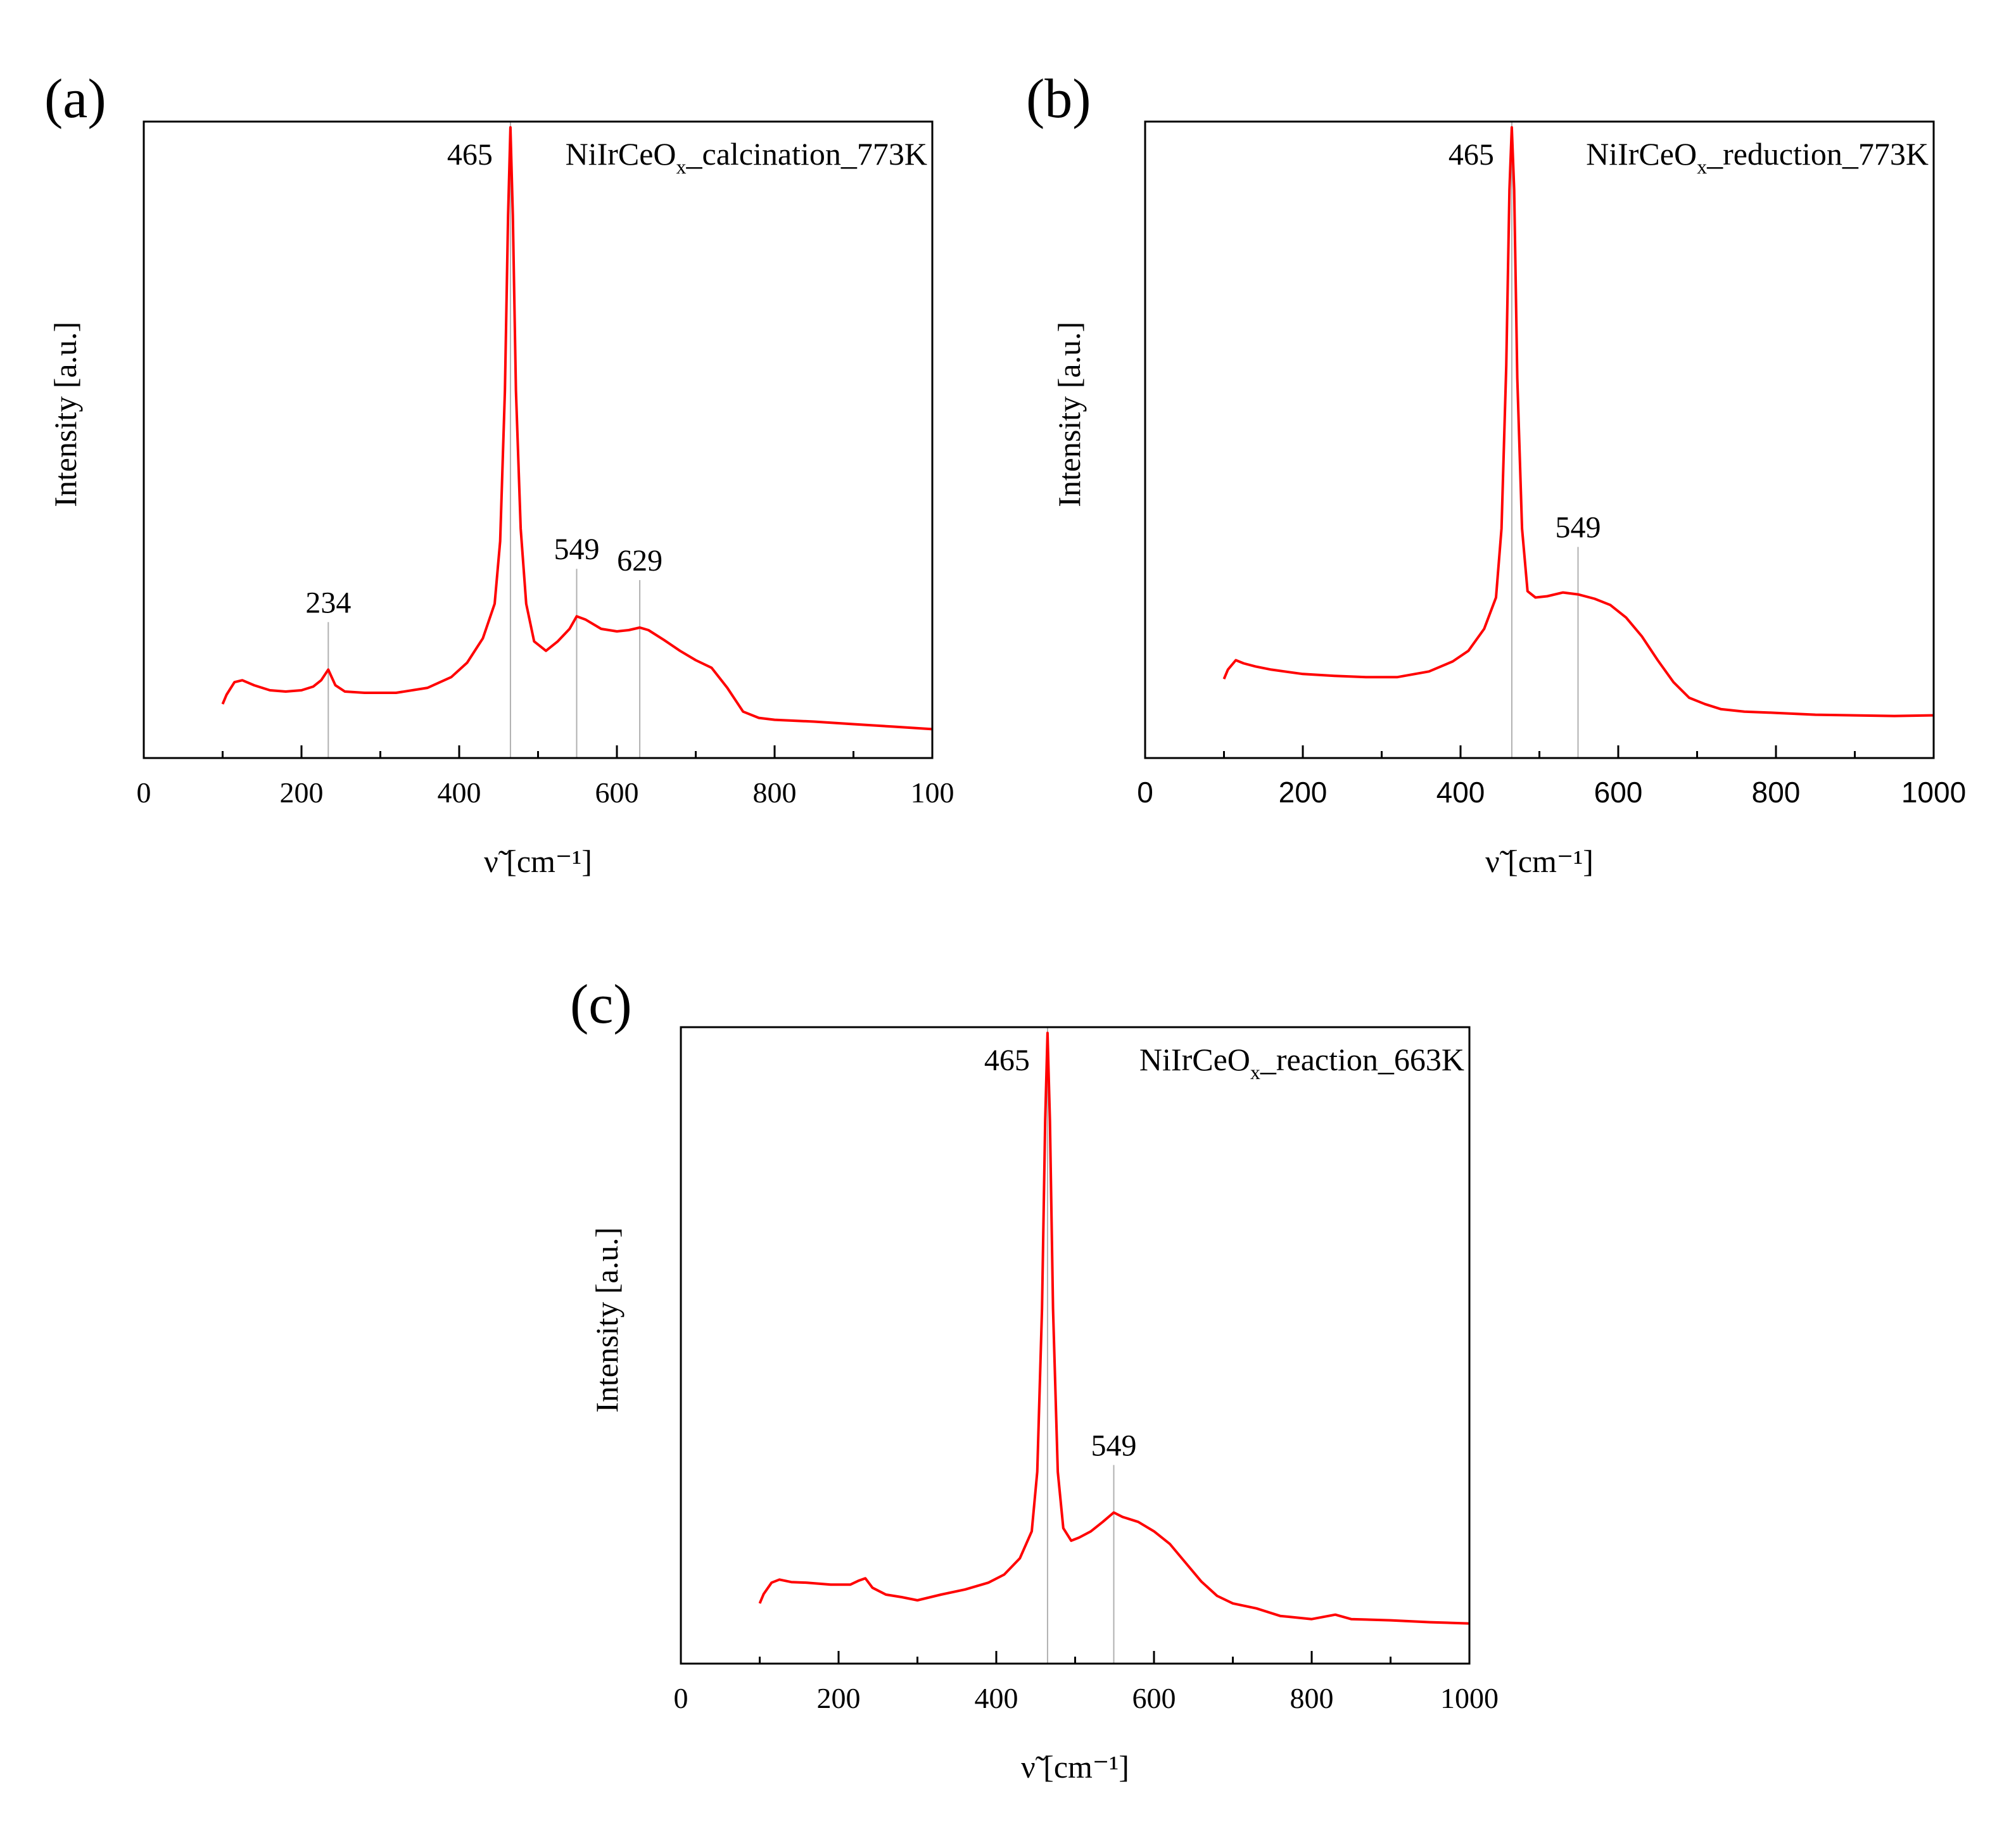 The height and width of the screenshot is (1827, 2016). I want to click on annotation-suffix: _reaction_663K, so click(1362, 1059).